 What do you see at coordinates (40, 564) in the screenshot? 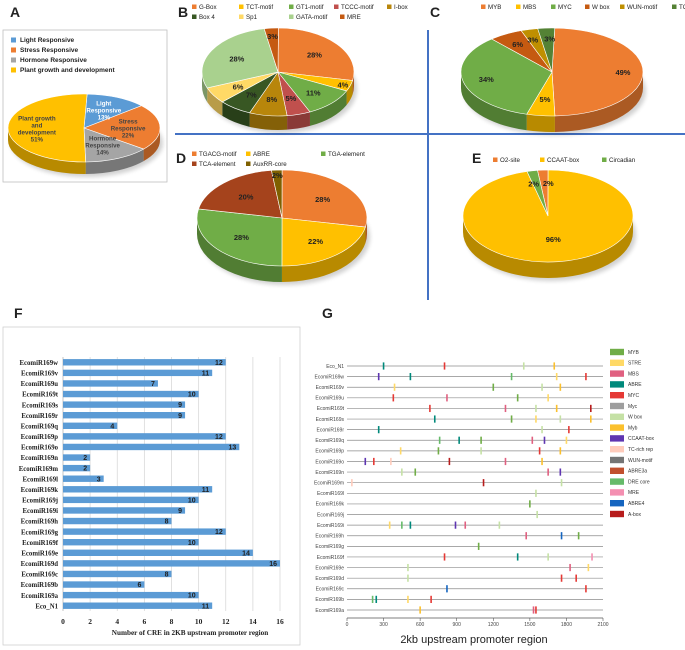
I see `bar-f-category-label-ecomir169d: EcomiR169d` at bounding box center [40, 564].